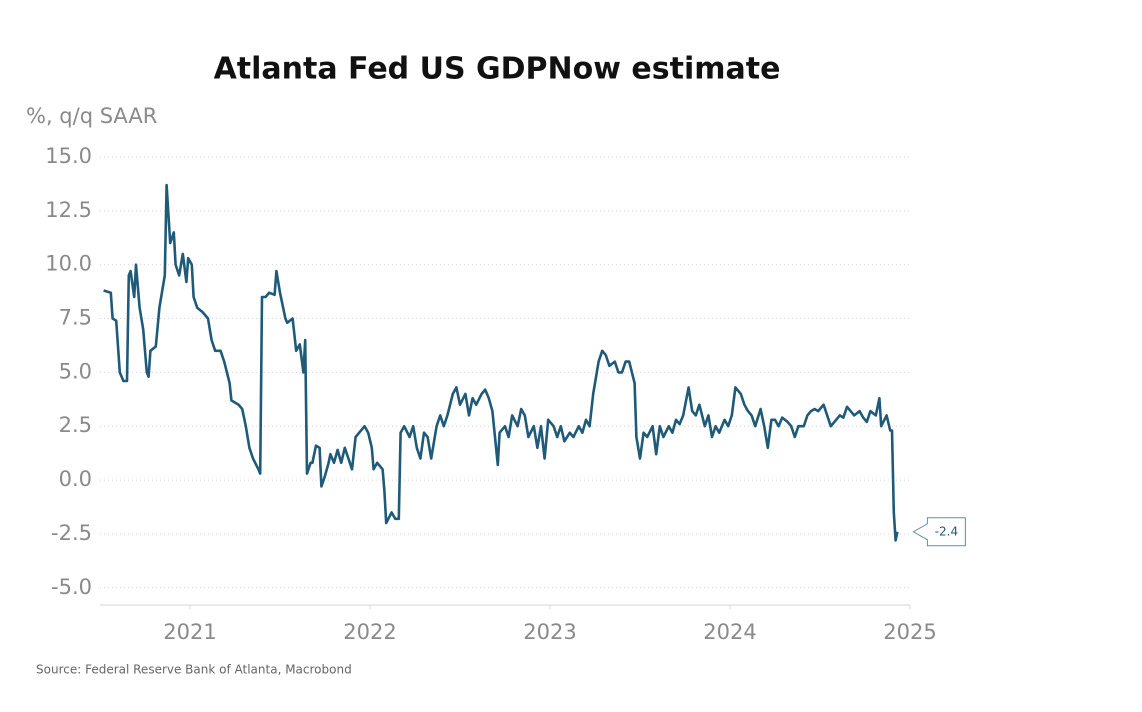 The width and height of the screenshot is (1142, 712). What do you see at coordinates (75, 425) in the screenshot?
I see `y-tick-label: 2.5` at bounding box center [75, 425].